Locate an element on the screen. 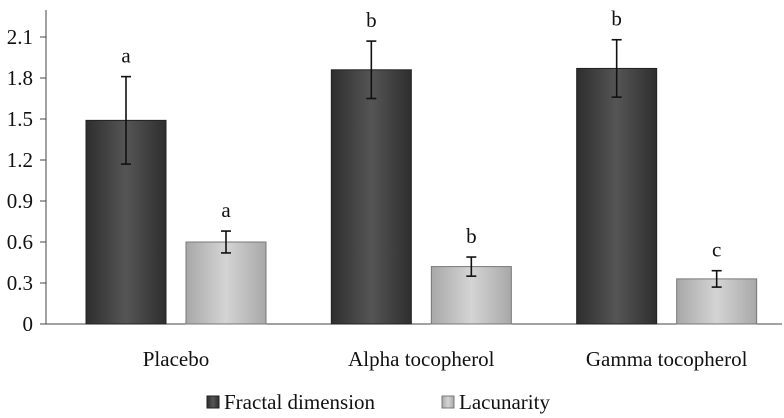 The image size is (784, 418). y-tick-label: 1.2 is located at coordinates (20, 160).